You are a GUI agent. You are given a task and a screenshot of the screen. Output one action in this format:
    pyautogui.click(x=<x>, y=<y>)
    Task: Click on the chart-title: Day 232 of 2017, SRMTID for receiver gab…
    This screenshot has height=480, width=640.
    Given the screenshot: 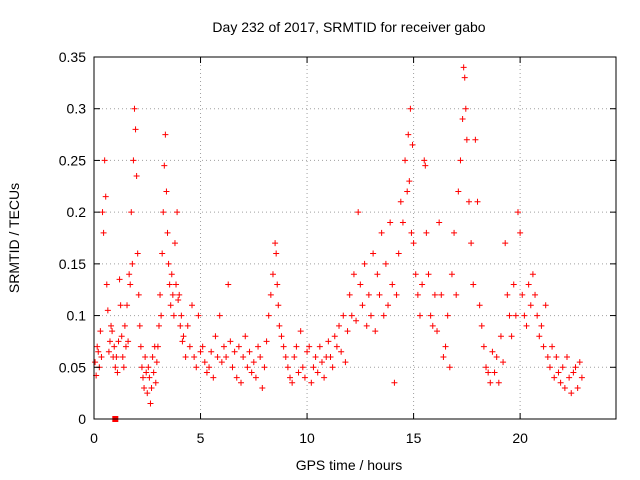 What is the action you would take?
    pyautogui.click(x=348, y=27)
    